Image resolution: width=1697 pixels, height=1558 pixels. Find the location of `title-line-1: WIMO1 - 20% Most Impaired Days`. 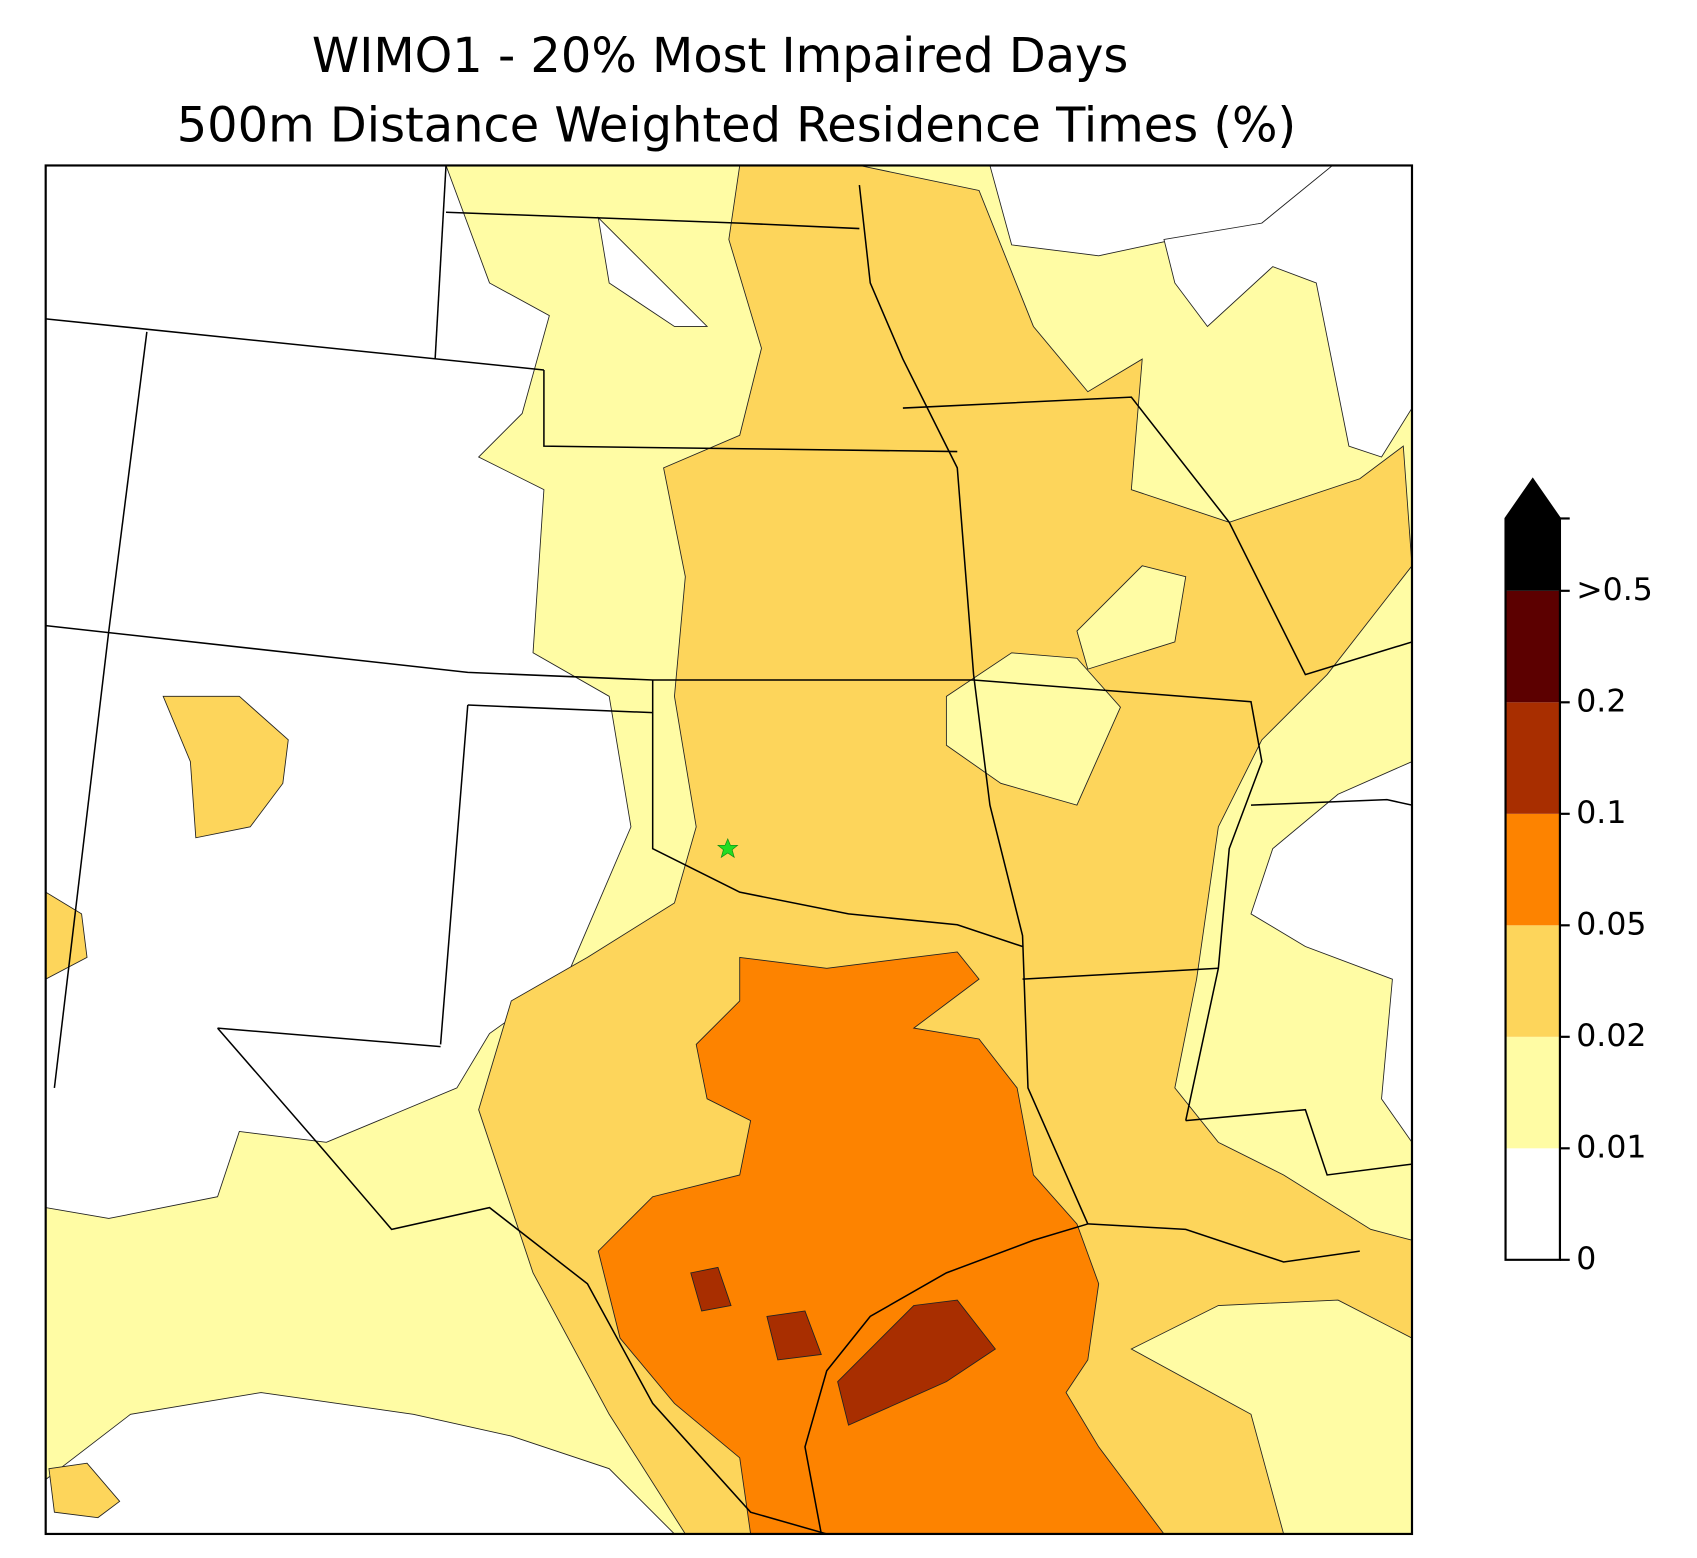

title-line-1: WIMO1 - 20% Most Impaired Days is located at coordinates (720, 56).